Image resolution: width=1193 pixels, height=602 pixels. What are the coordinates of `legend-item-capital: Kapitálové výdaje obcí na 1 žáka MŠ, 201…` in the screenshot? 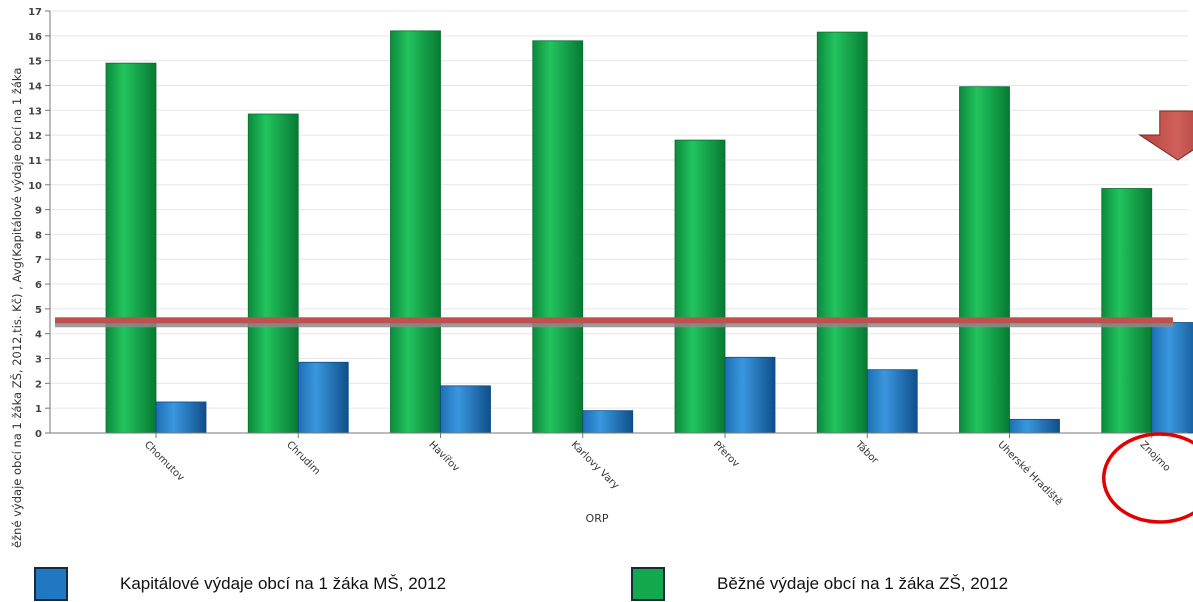 It's located at (240, 584).